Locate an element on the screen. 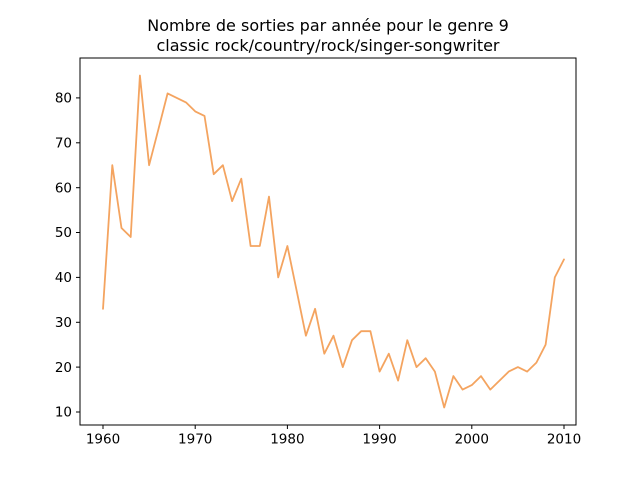 This screenshot has width=640, height=480. y-tick-label: 50 is located at coordinates (63, 233).